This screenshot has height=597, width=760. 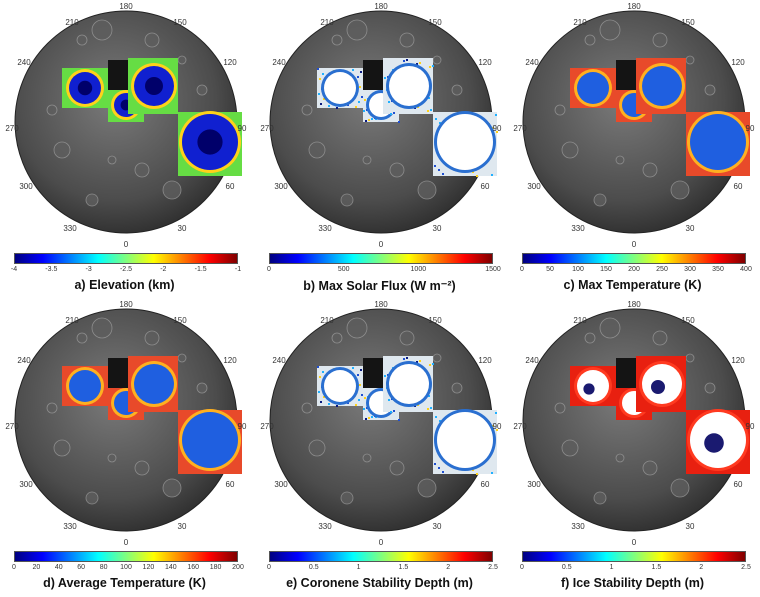 What do you see at coordinates (718, 269) in the screenshot?
I see `colorbar-tick-label: 350` at bounding box center [718, 269].